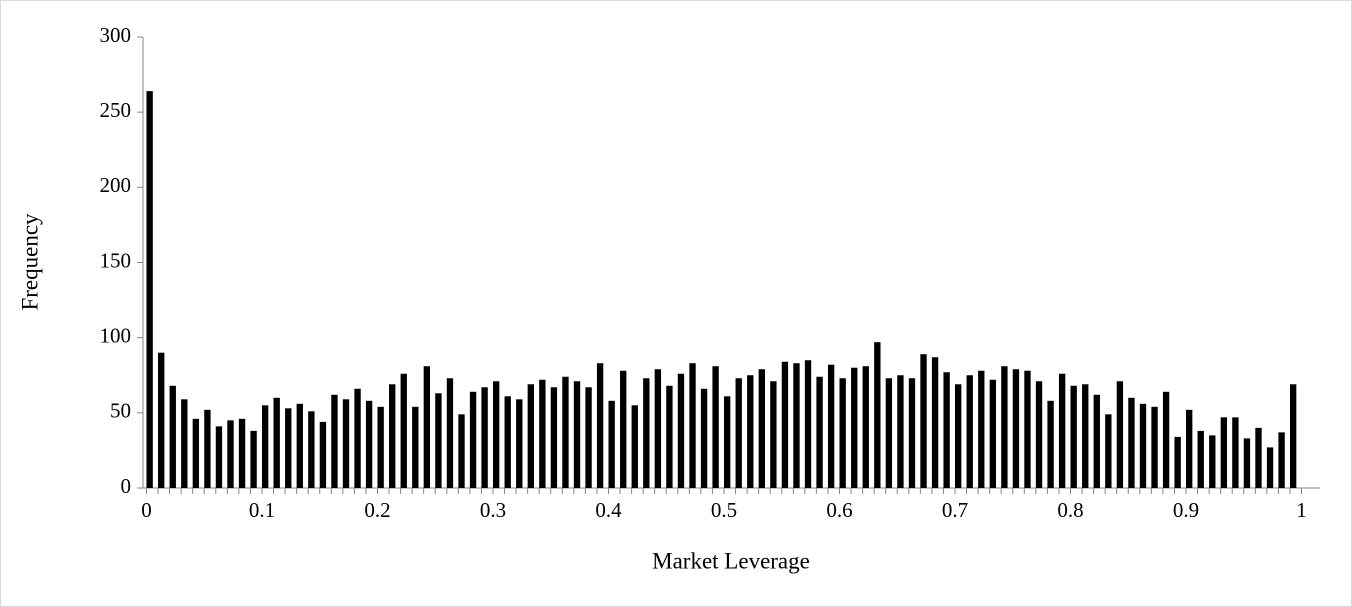  Describe the element at coordinates (29, 262) in the screenshot. I see `y-axis-label: Frequency` at that location.